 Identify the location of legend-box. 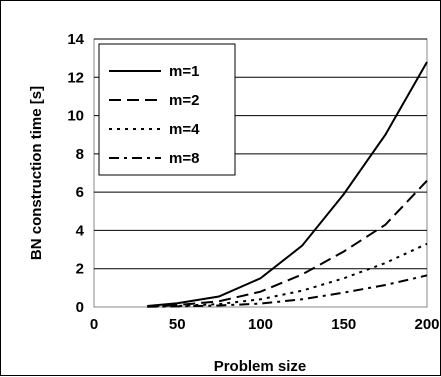
(167, 109).